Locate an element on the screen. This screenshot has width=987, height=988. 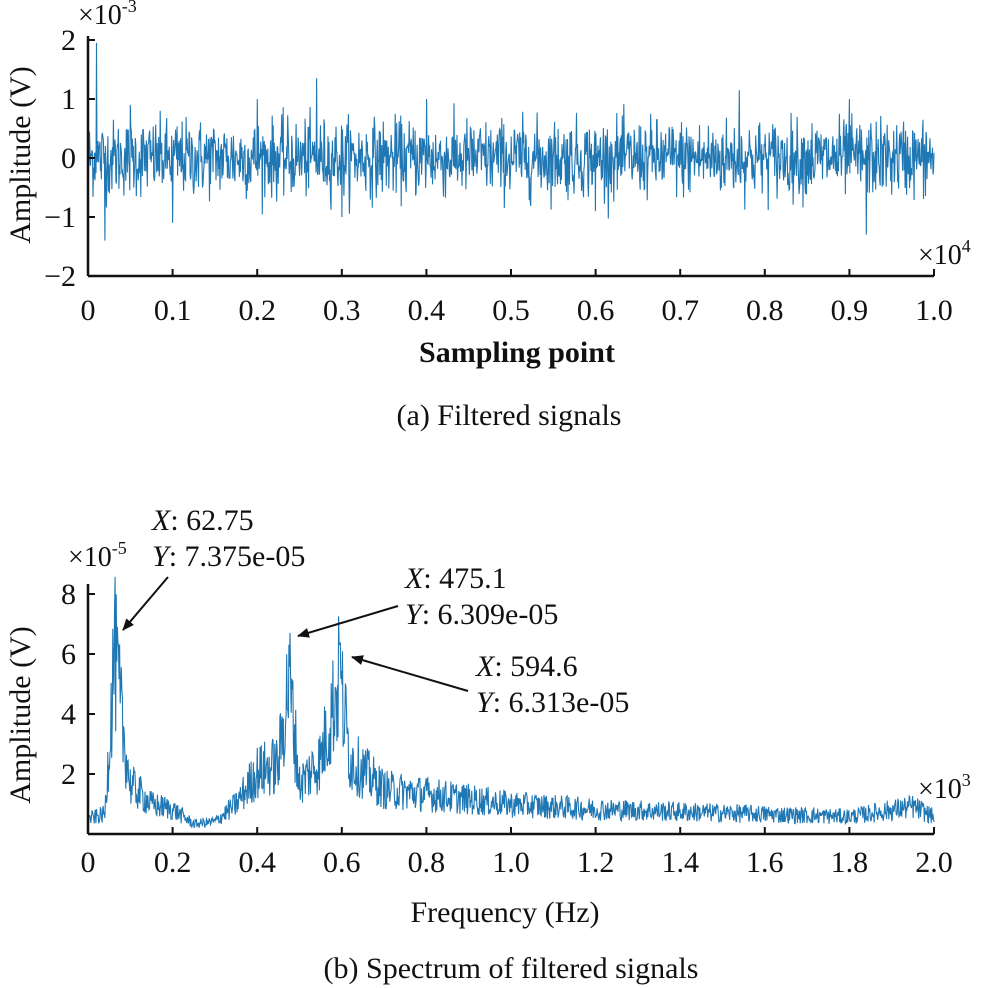
panel-b-y-multiplier: ×10⁻⁵ is located at coordinates (97, 555).